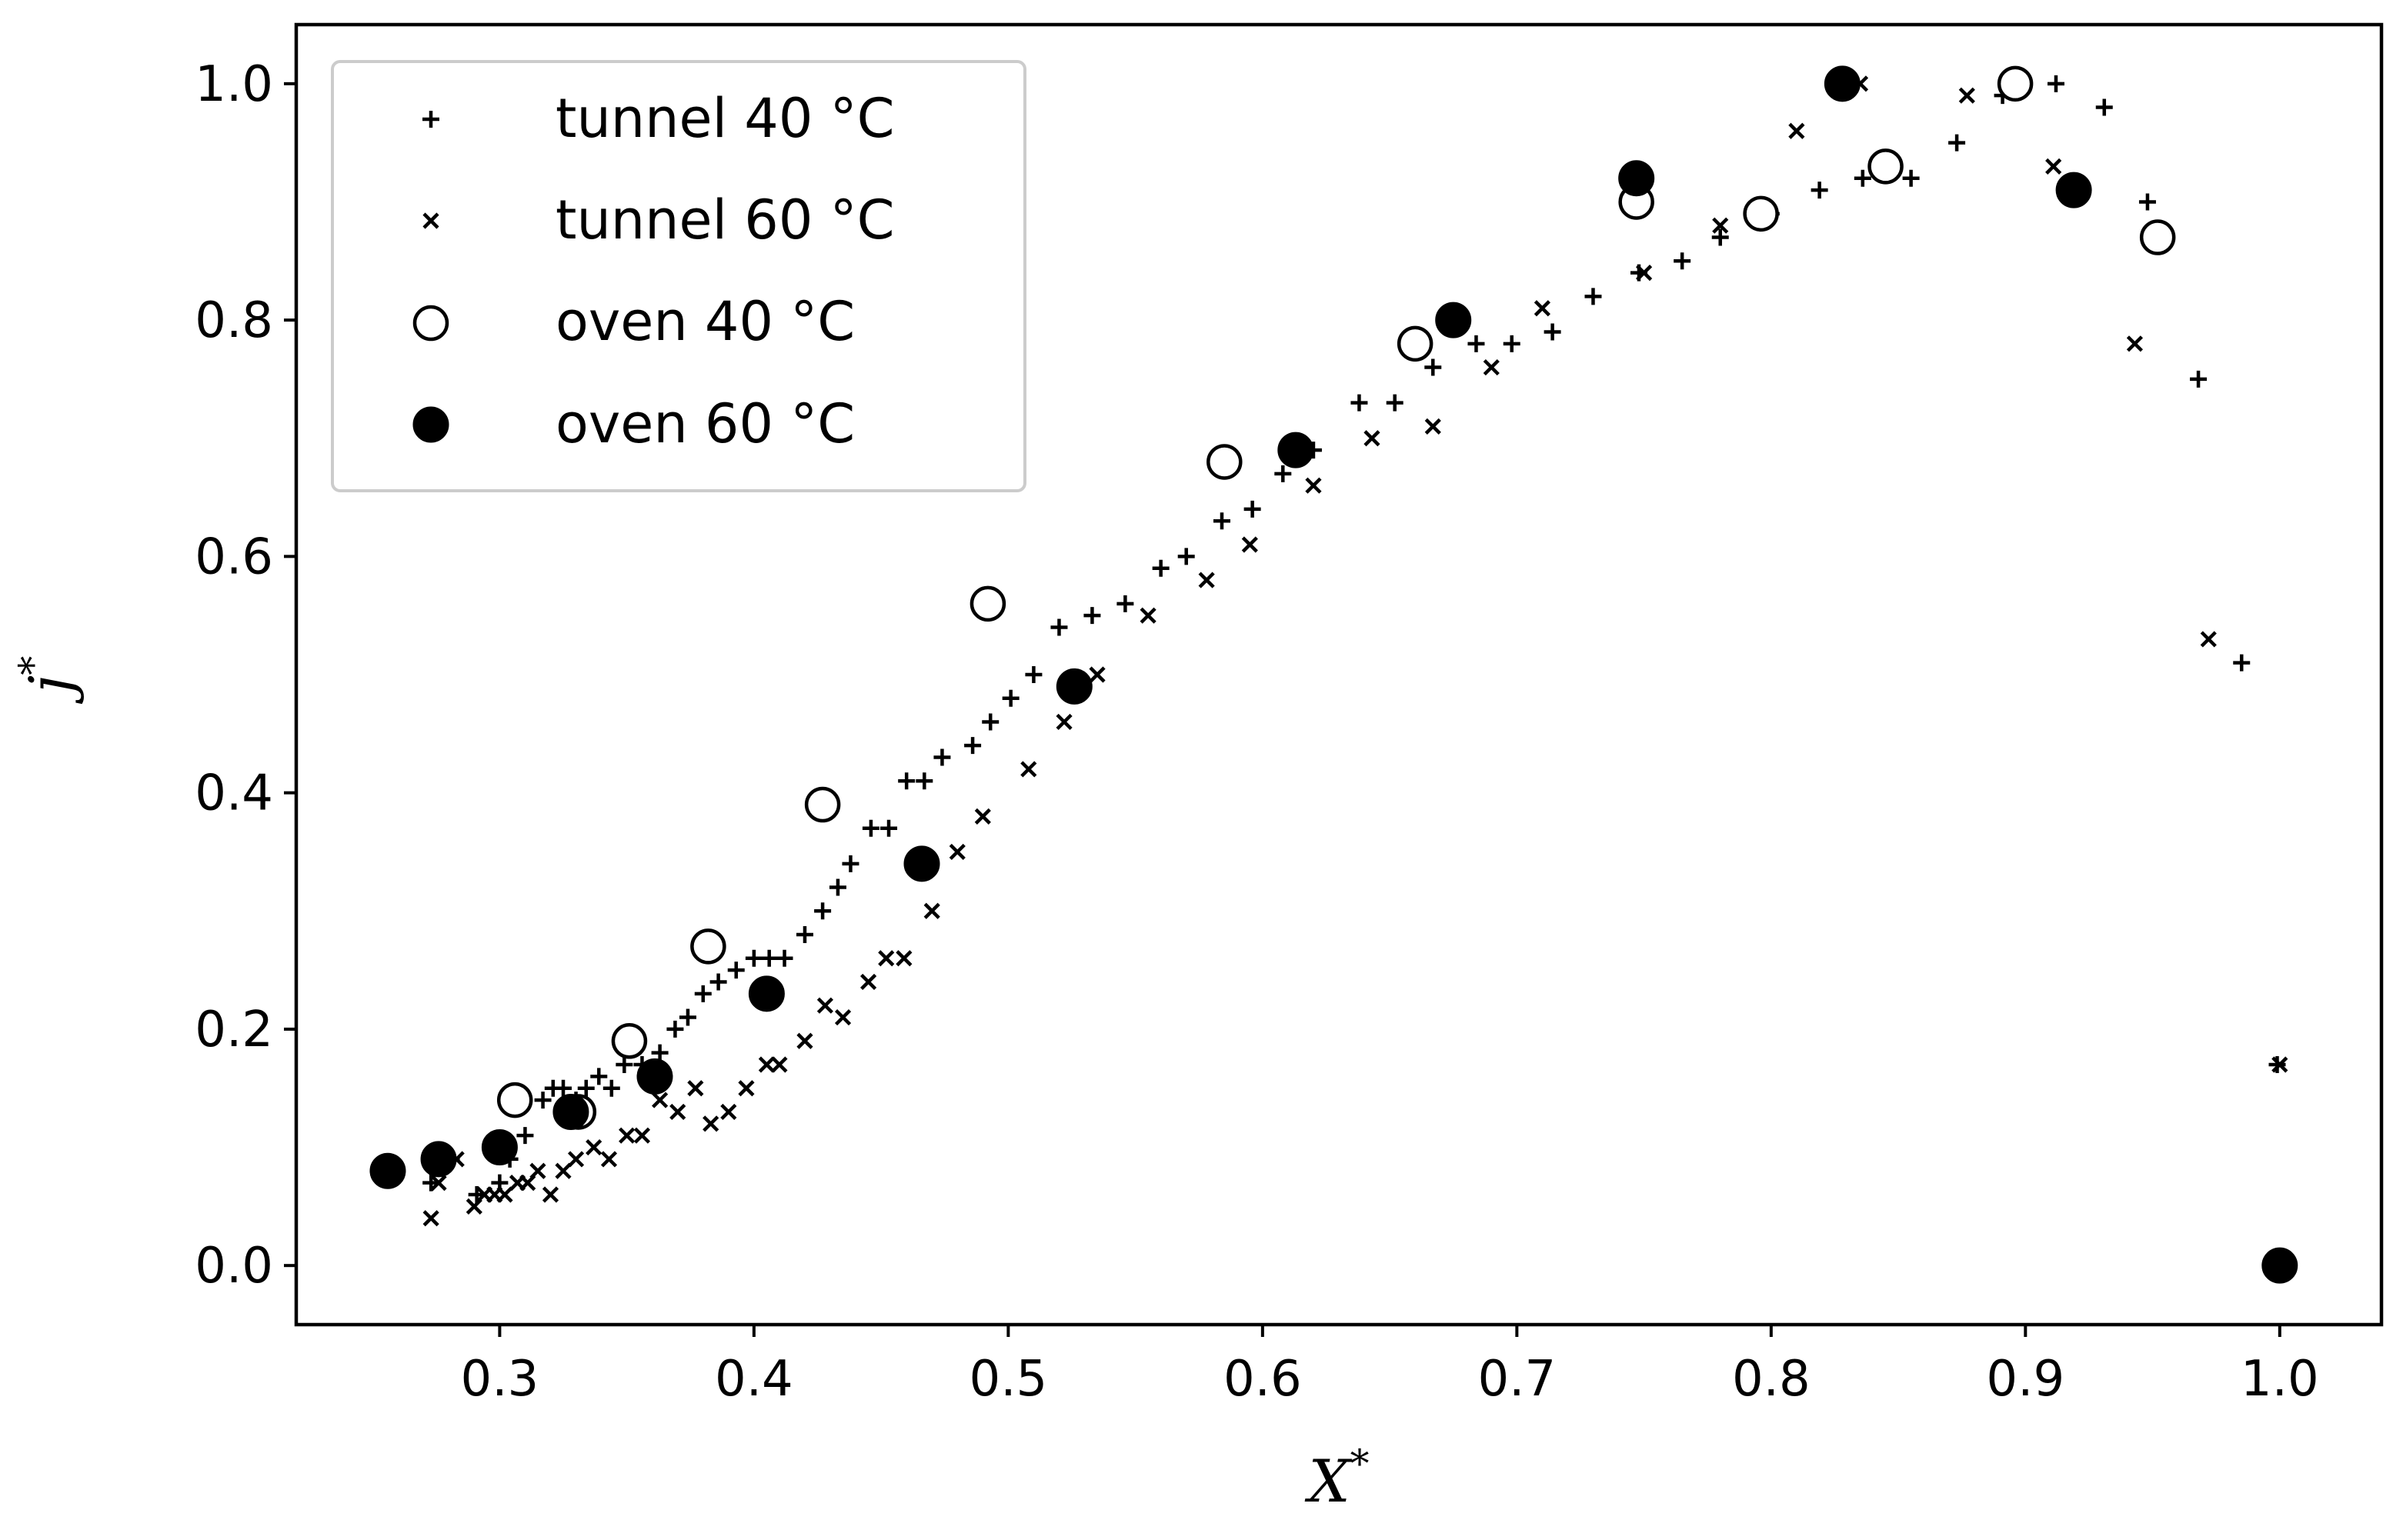 The image size is (2393, 1540). Describe the element at coordinates (245, 675) in the screenshot. I see `y-axis: 0.0 0.2 0.4 0.6 0.8 1.0` at that location.